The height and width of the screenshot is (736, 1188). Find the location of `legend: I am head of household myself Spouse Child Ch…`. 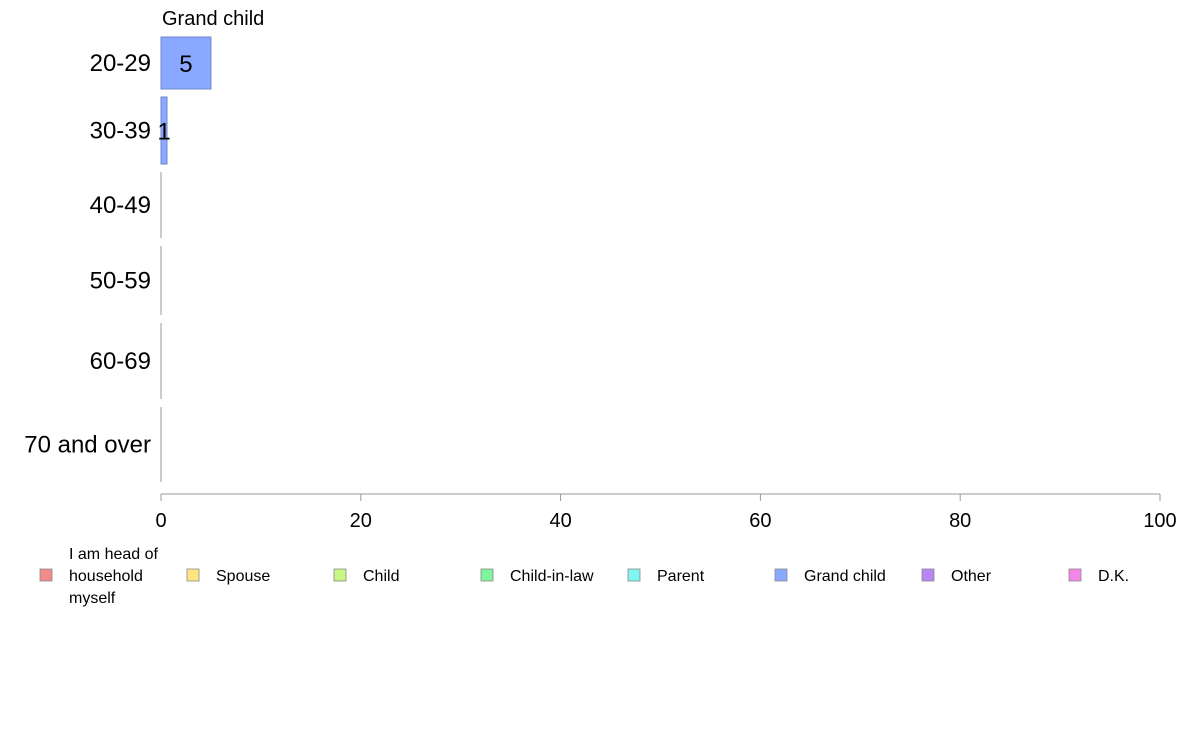

legend: I am head of household myself Spouse Child Ch… is located at coordinates (584, 576).